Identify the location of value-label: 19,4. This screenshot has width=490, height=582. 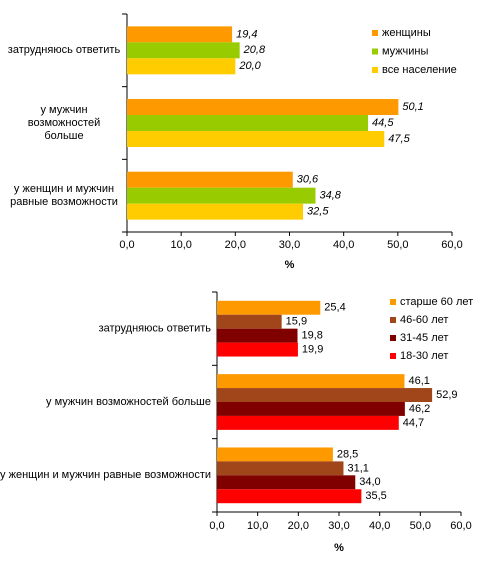
(246, 34).